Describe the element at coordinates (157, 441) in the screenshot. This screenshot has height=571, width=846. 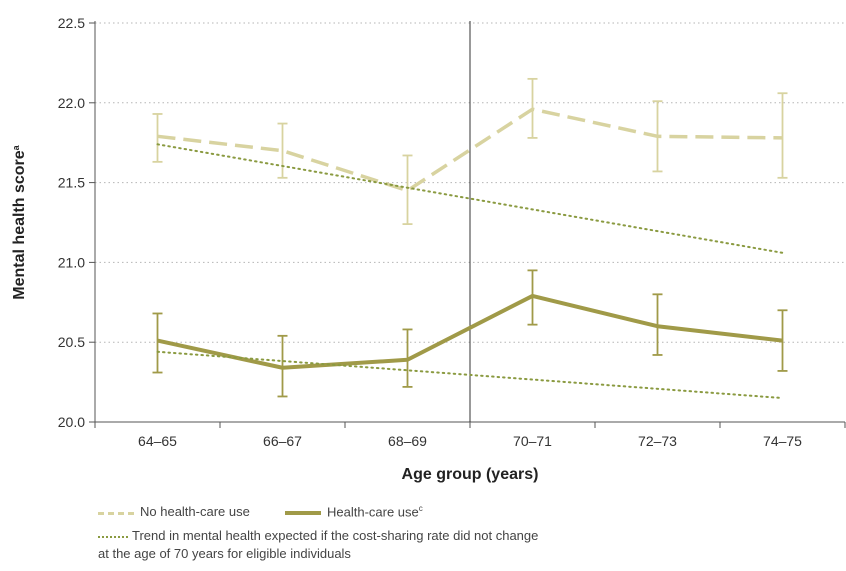
I see `x-tick-label: 64–65` at that location.